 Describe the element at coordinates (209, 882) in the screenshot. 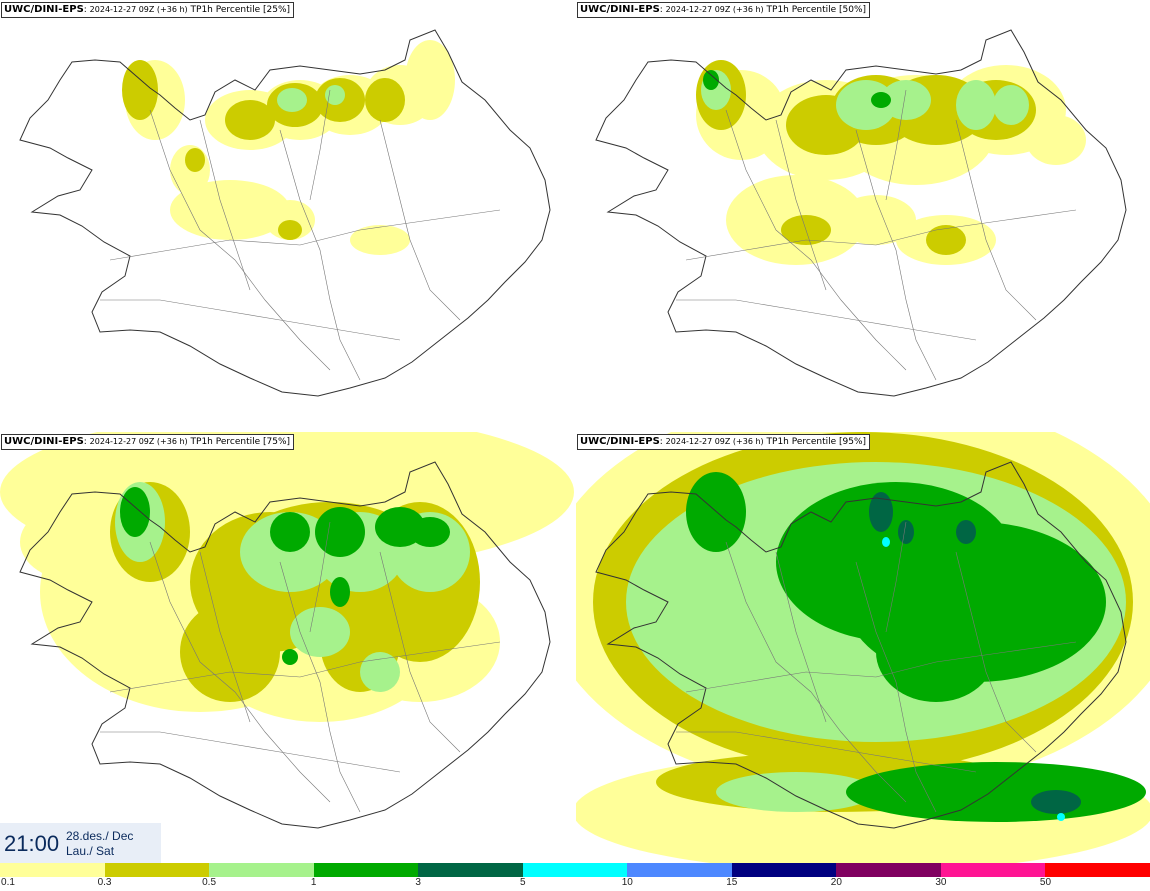

I see `colorbar-tick-label: 0.5` at that location.